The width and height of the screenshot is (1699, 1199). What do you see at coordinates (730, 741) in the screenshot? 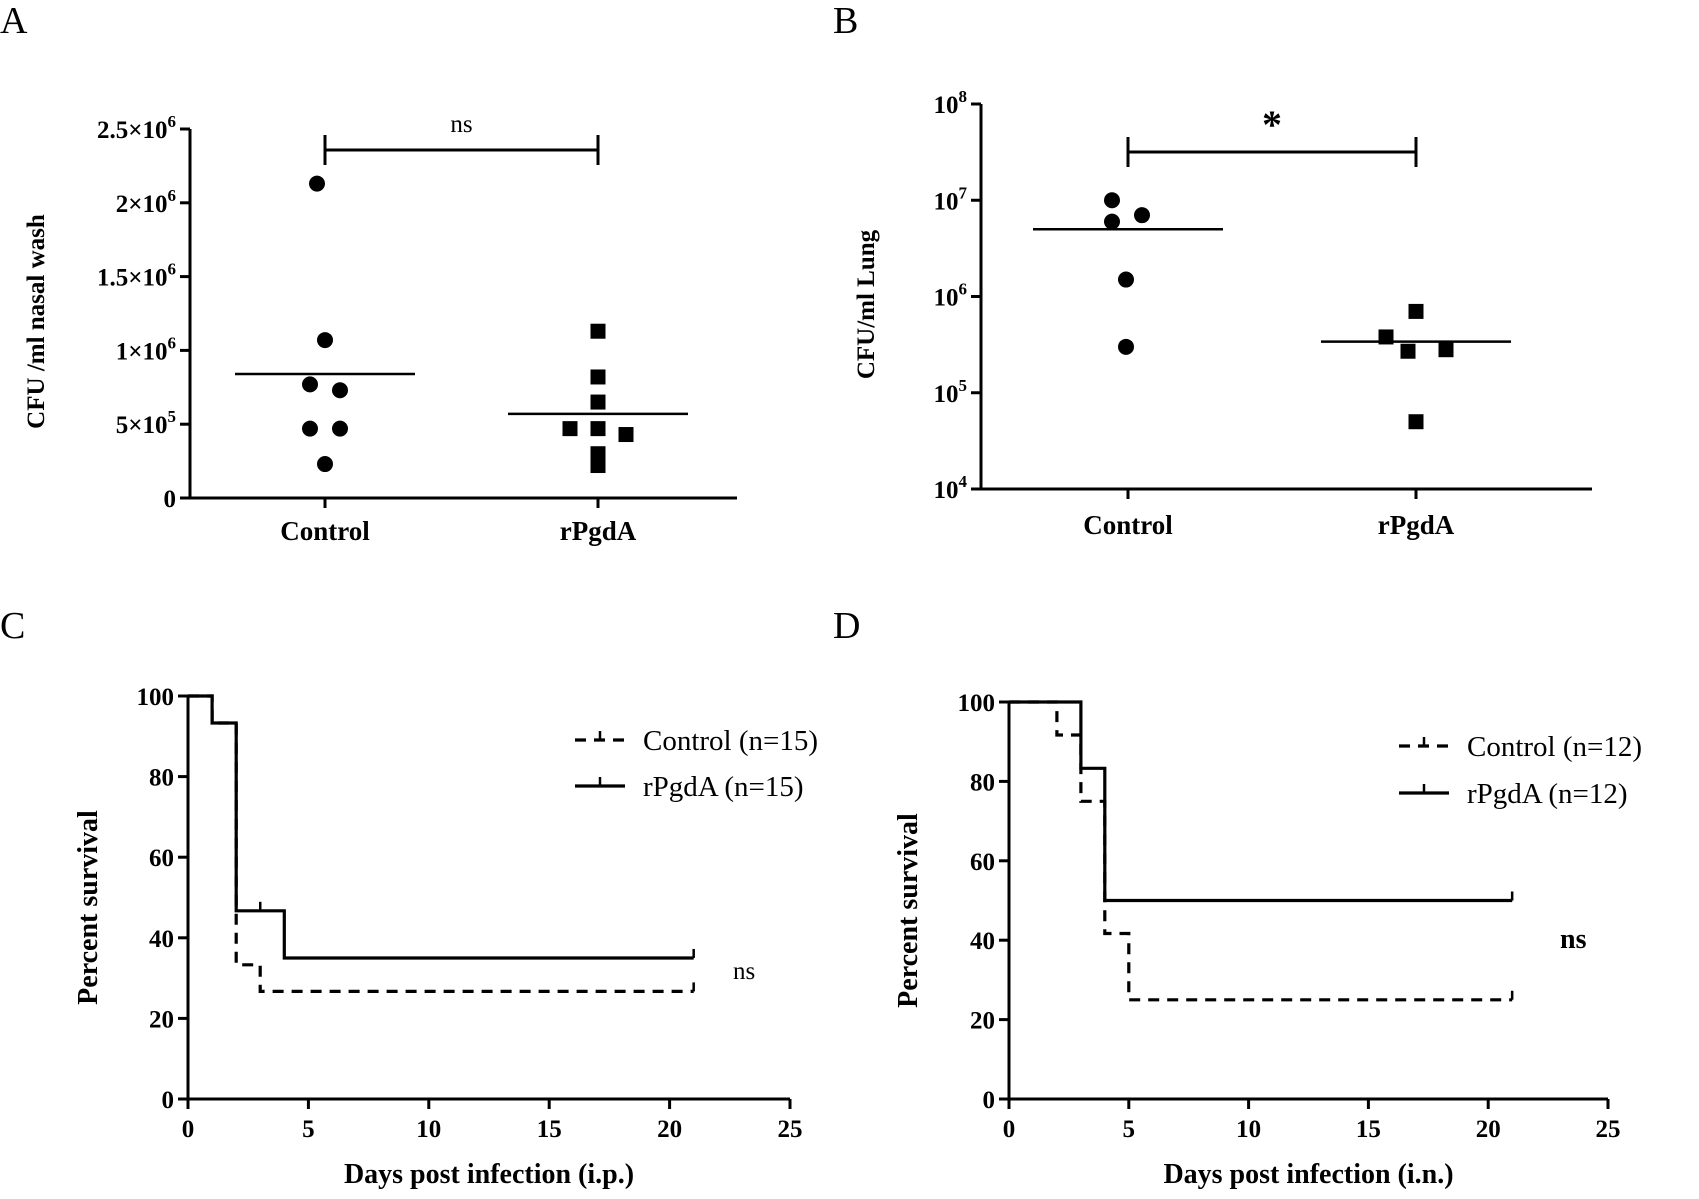
I see `legend-label: Control (n=15)` at bounding box center [730, 741].